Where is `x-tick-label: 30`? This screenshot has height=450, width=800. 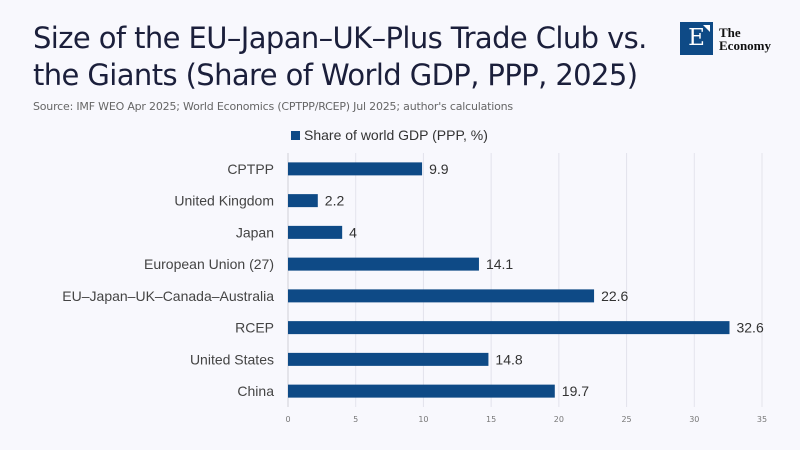
x-tick-label: 30 is located at coordinates (694, 419).